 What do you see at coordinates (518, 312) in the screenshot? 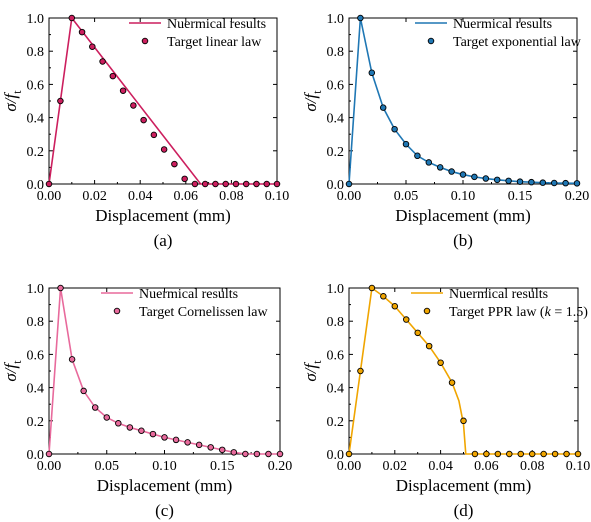
I see `legend-label: Target PPR law (k = 1.5)` at bounding box center [518, 312].